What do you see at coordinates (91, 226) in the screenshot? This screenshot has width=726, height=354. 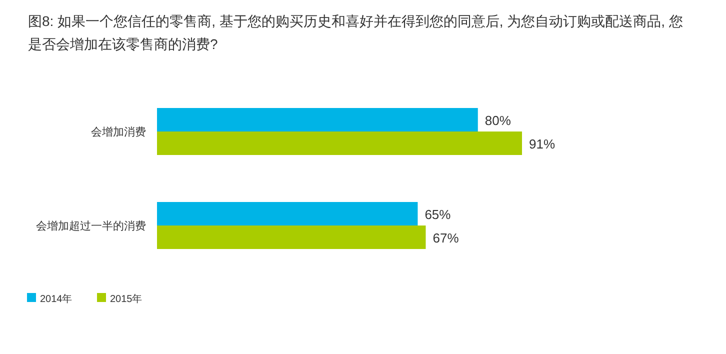 I see `y-tick-label: 会增加超过一半的消费` at bounding box center [91, 226].